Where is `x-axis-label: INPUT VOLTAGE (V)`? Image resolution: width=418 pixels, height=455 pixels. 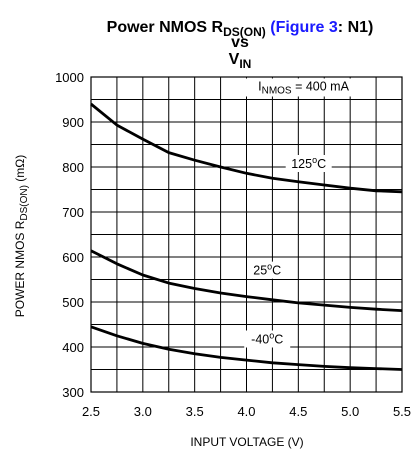
x-axis-label: INPUT VOLTAGE (V) is located at coordinates (246, 442).